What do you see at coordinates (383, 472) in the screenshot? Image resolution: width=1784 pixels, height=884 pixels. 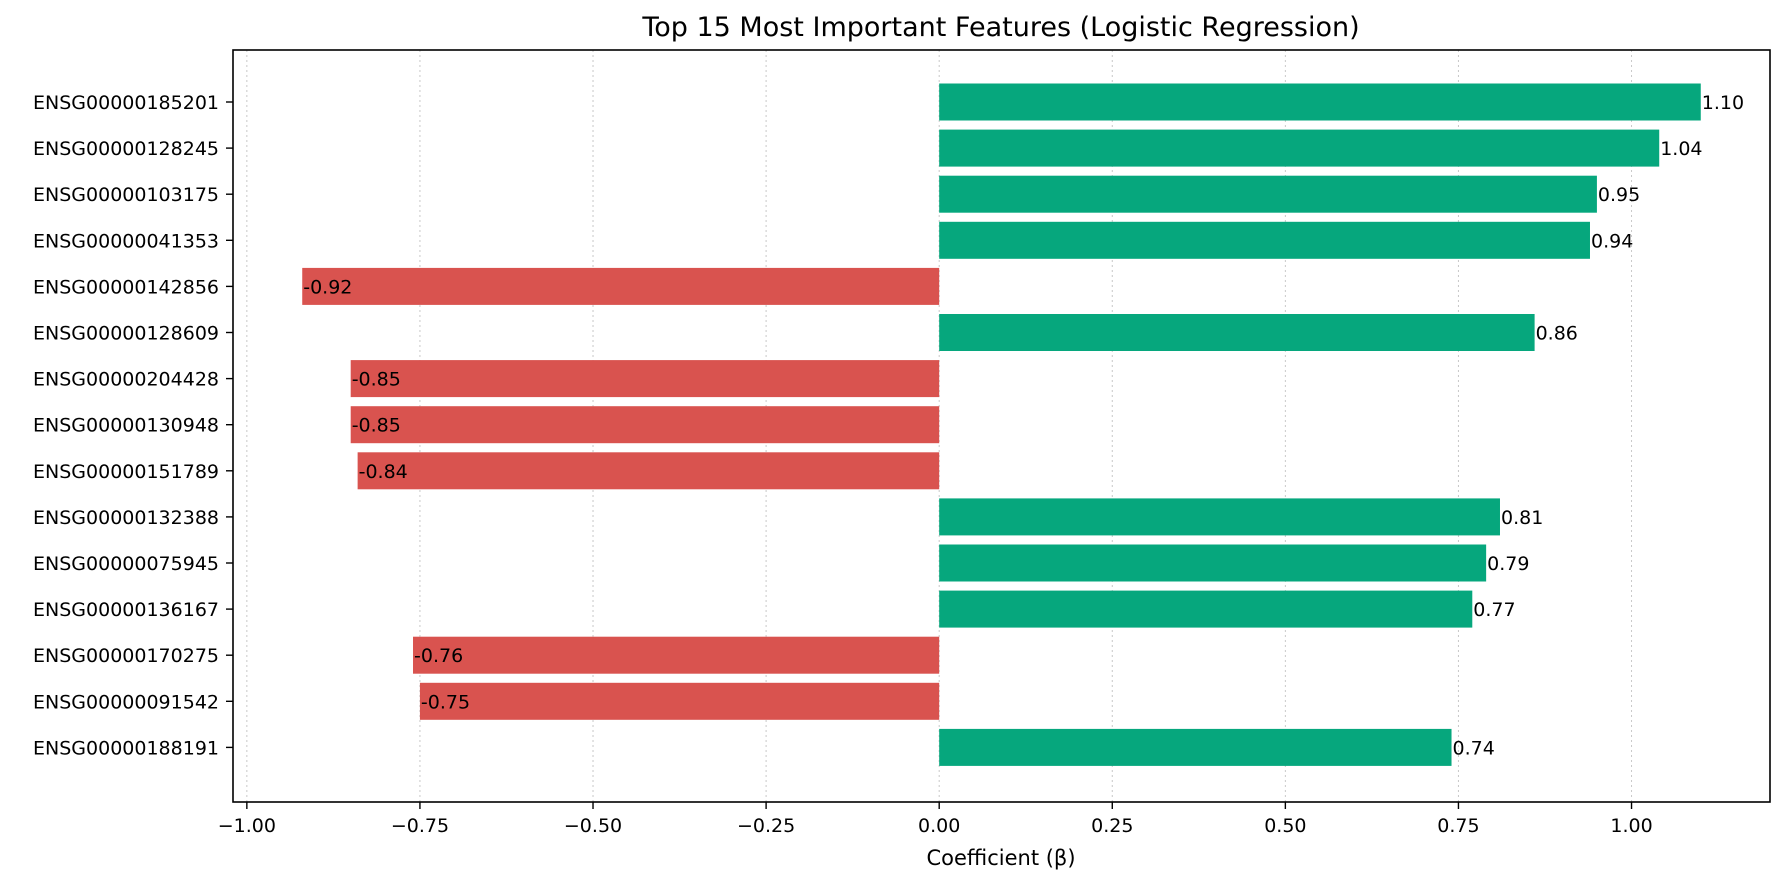 I see `data-label-ENSG00000151789: -0.84` at bounding box center [383, 472].